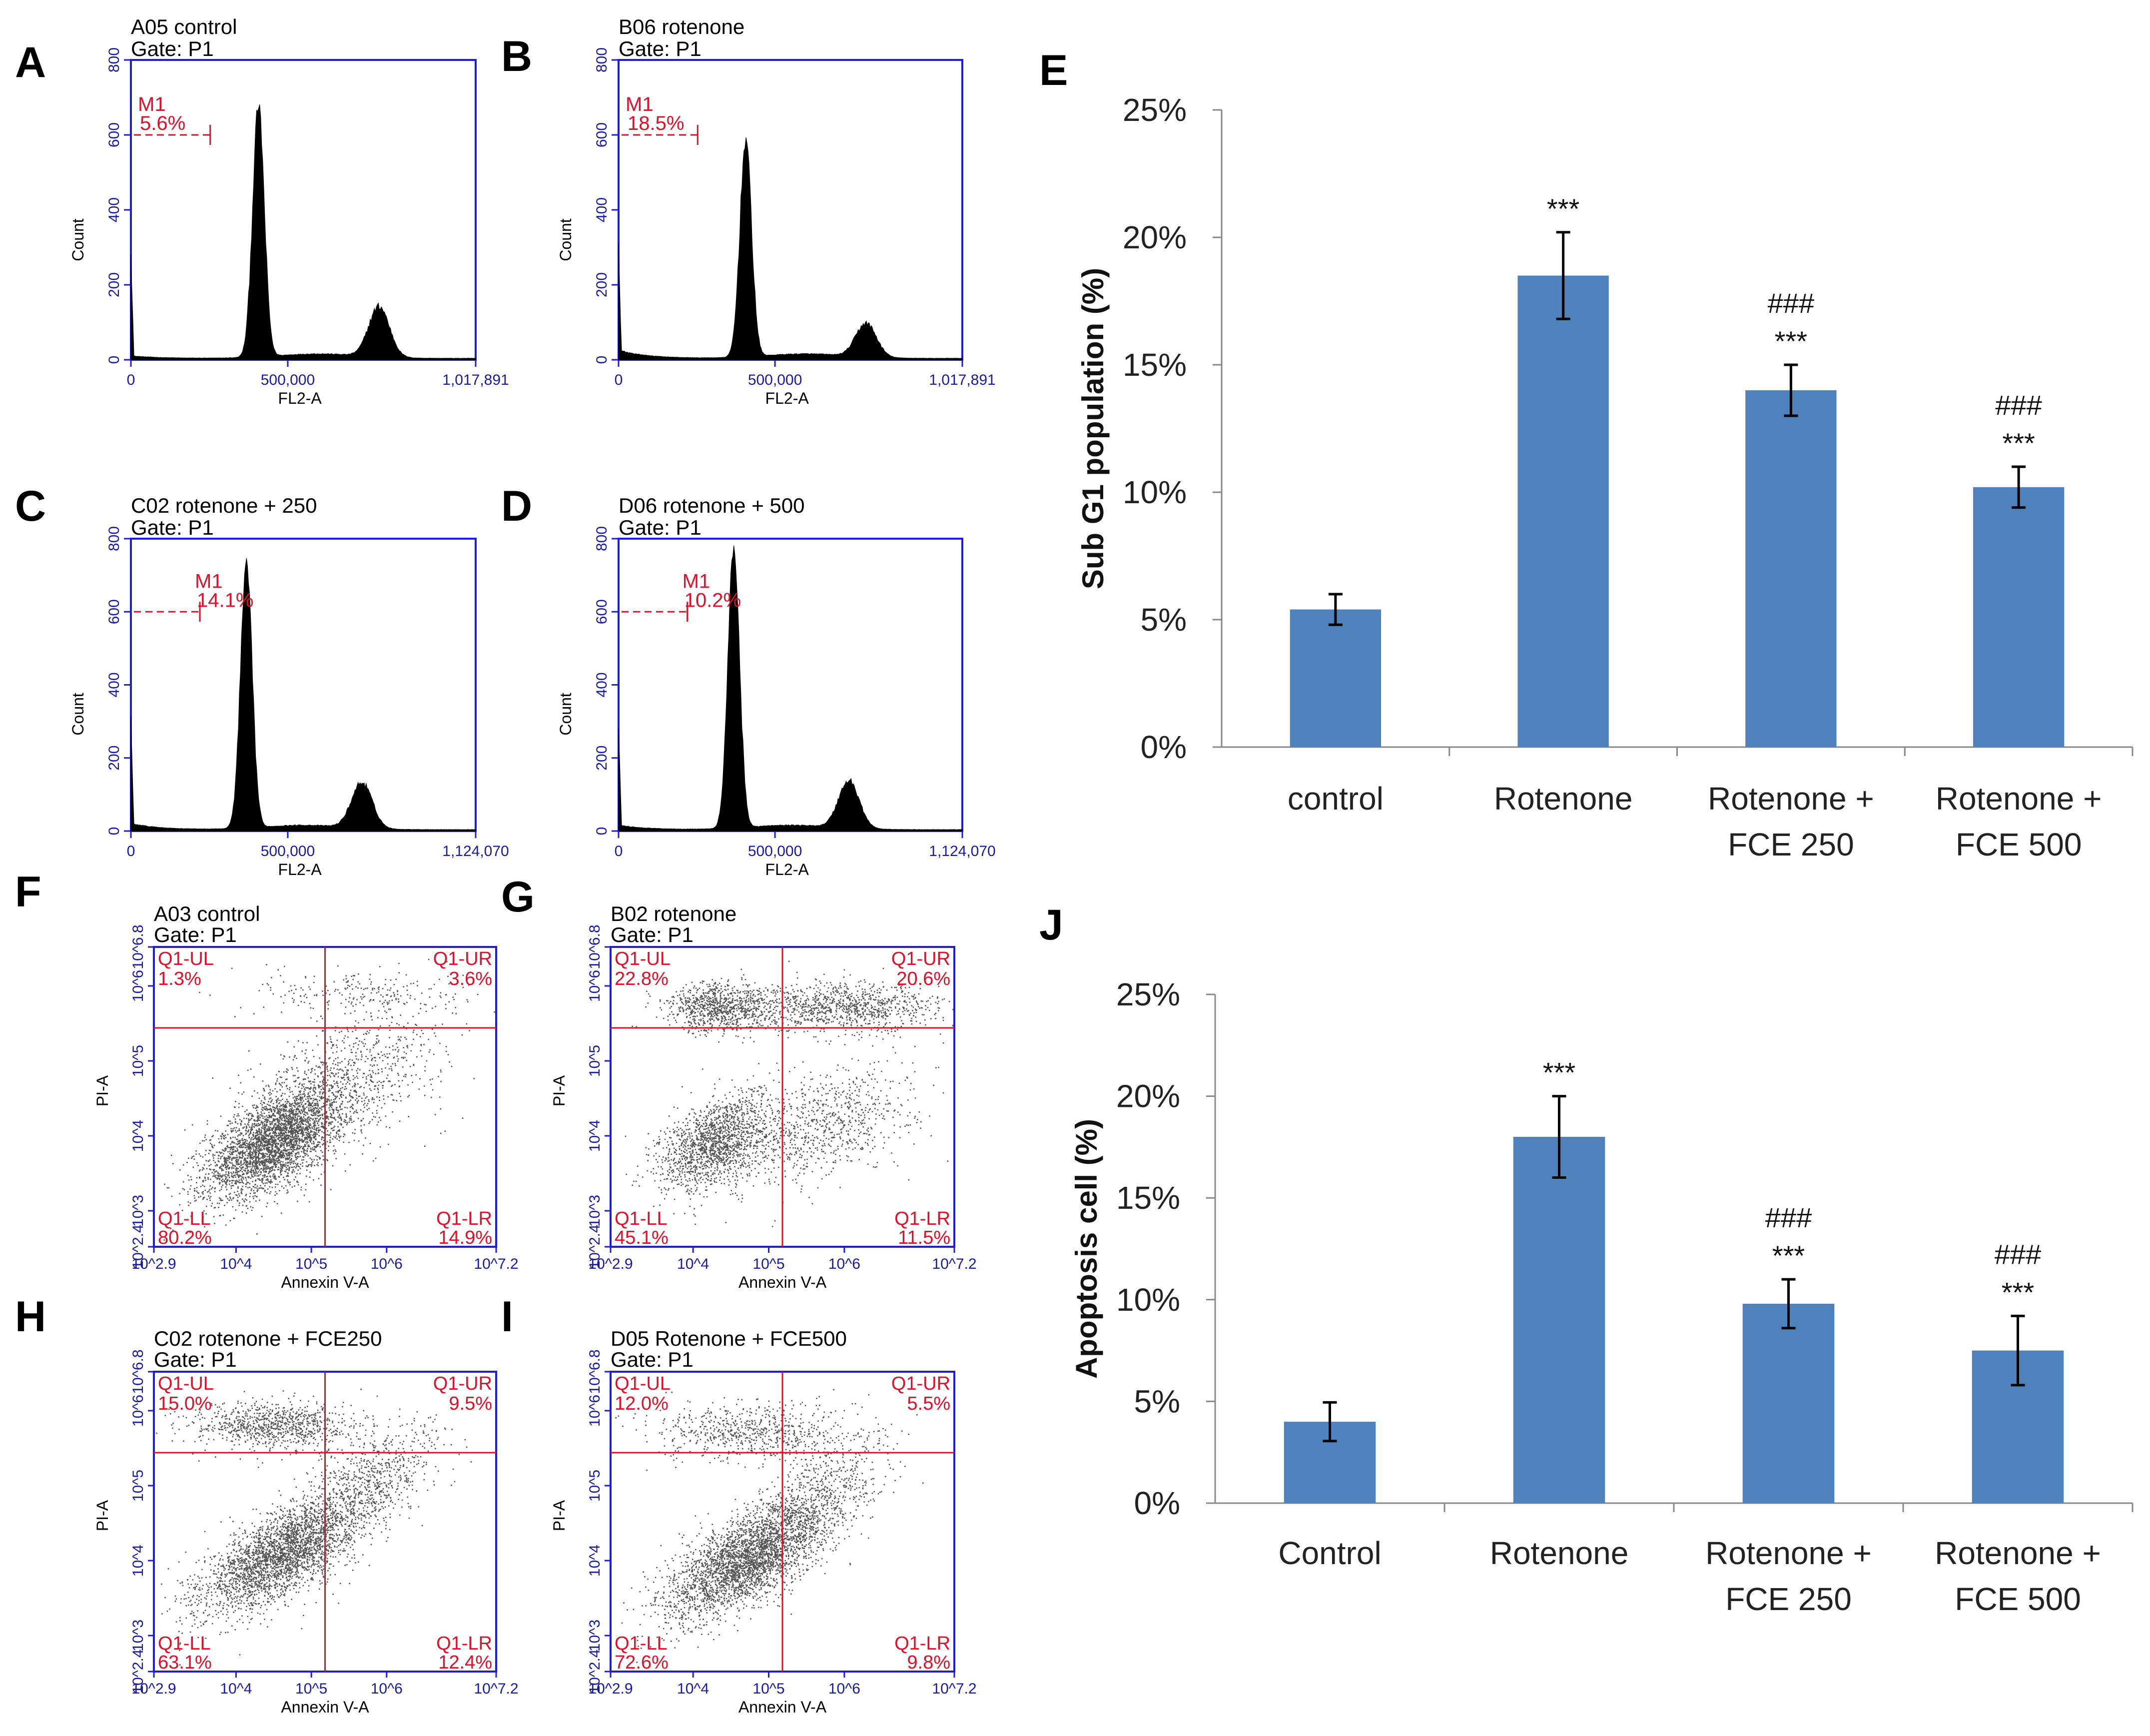  What do you see at coordinates (1329, 1553) in the screenshot?
I see `category-label: Control` at bounding box center [1329, 1553].